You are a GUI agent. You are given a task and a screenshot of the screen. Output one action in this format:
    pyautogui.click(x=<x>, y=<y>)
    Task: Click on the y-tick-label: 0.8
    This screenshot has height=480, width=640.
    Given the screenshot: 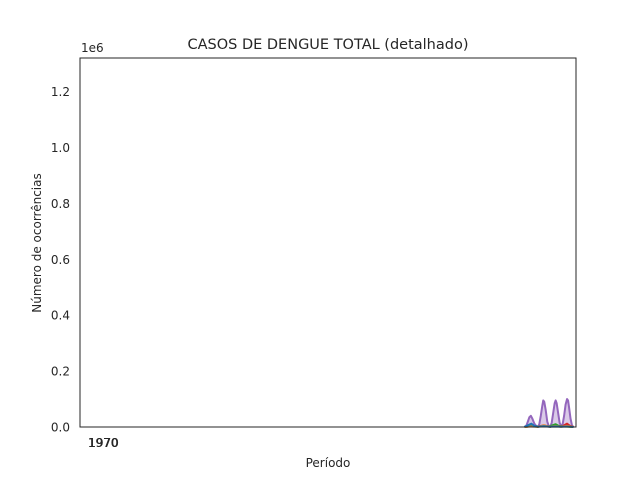 What is the action you would take?
    pyautogui.click(x=60, y=204)
    